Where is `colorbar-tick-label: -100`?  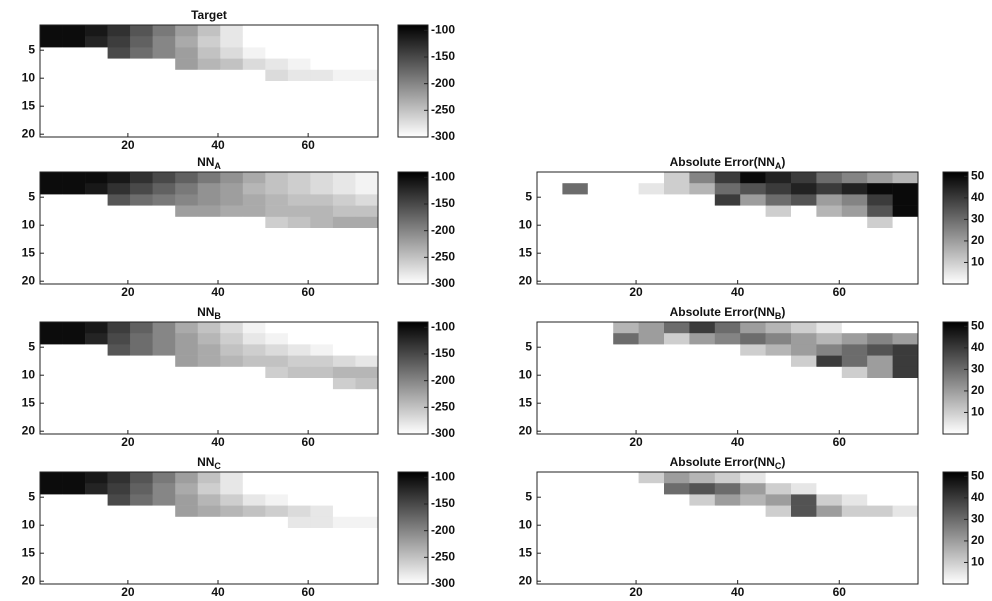
colorbar-tick-label: -100 is located at coordinates (443, 30).